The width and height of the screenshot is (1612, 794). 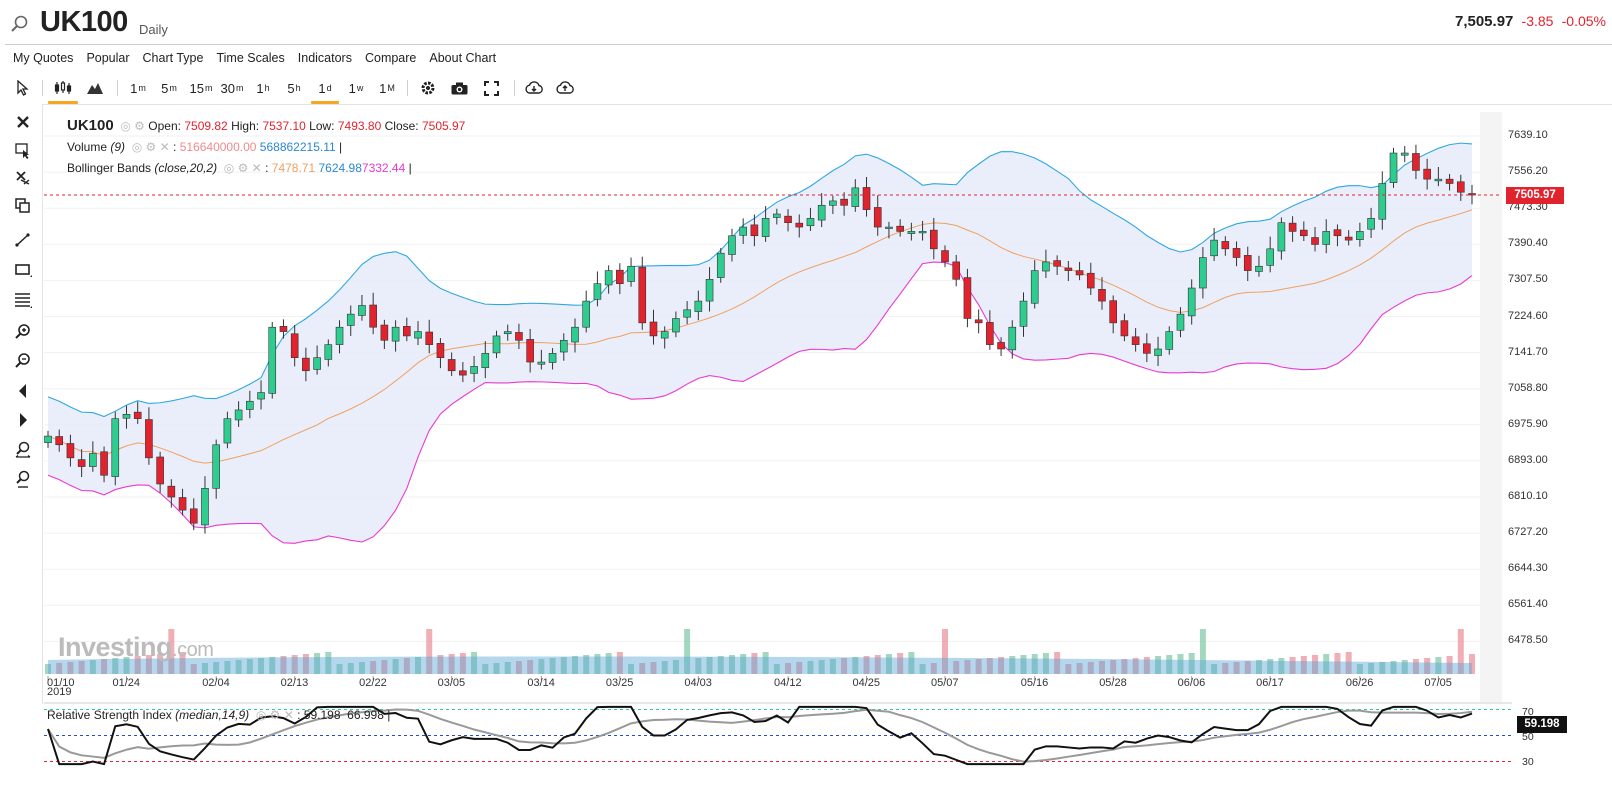 What do you see at coordinates (23, 391) in the screenshot?
I see `scroll-left-icon` at bounding box center [23, 391].